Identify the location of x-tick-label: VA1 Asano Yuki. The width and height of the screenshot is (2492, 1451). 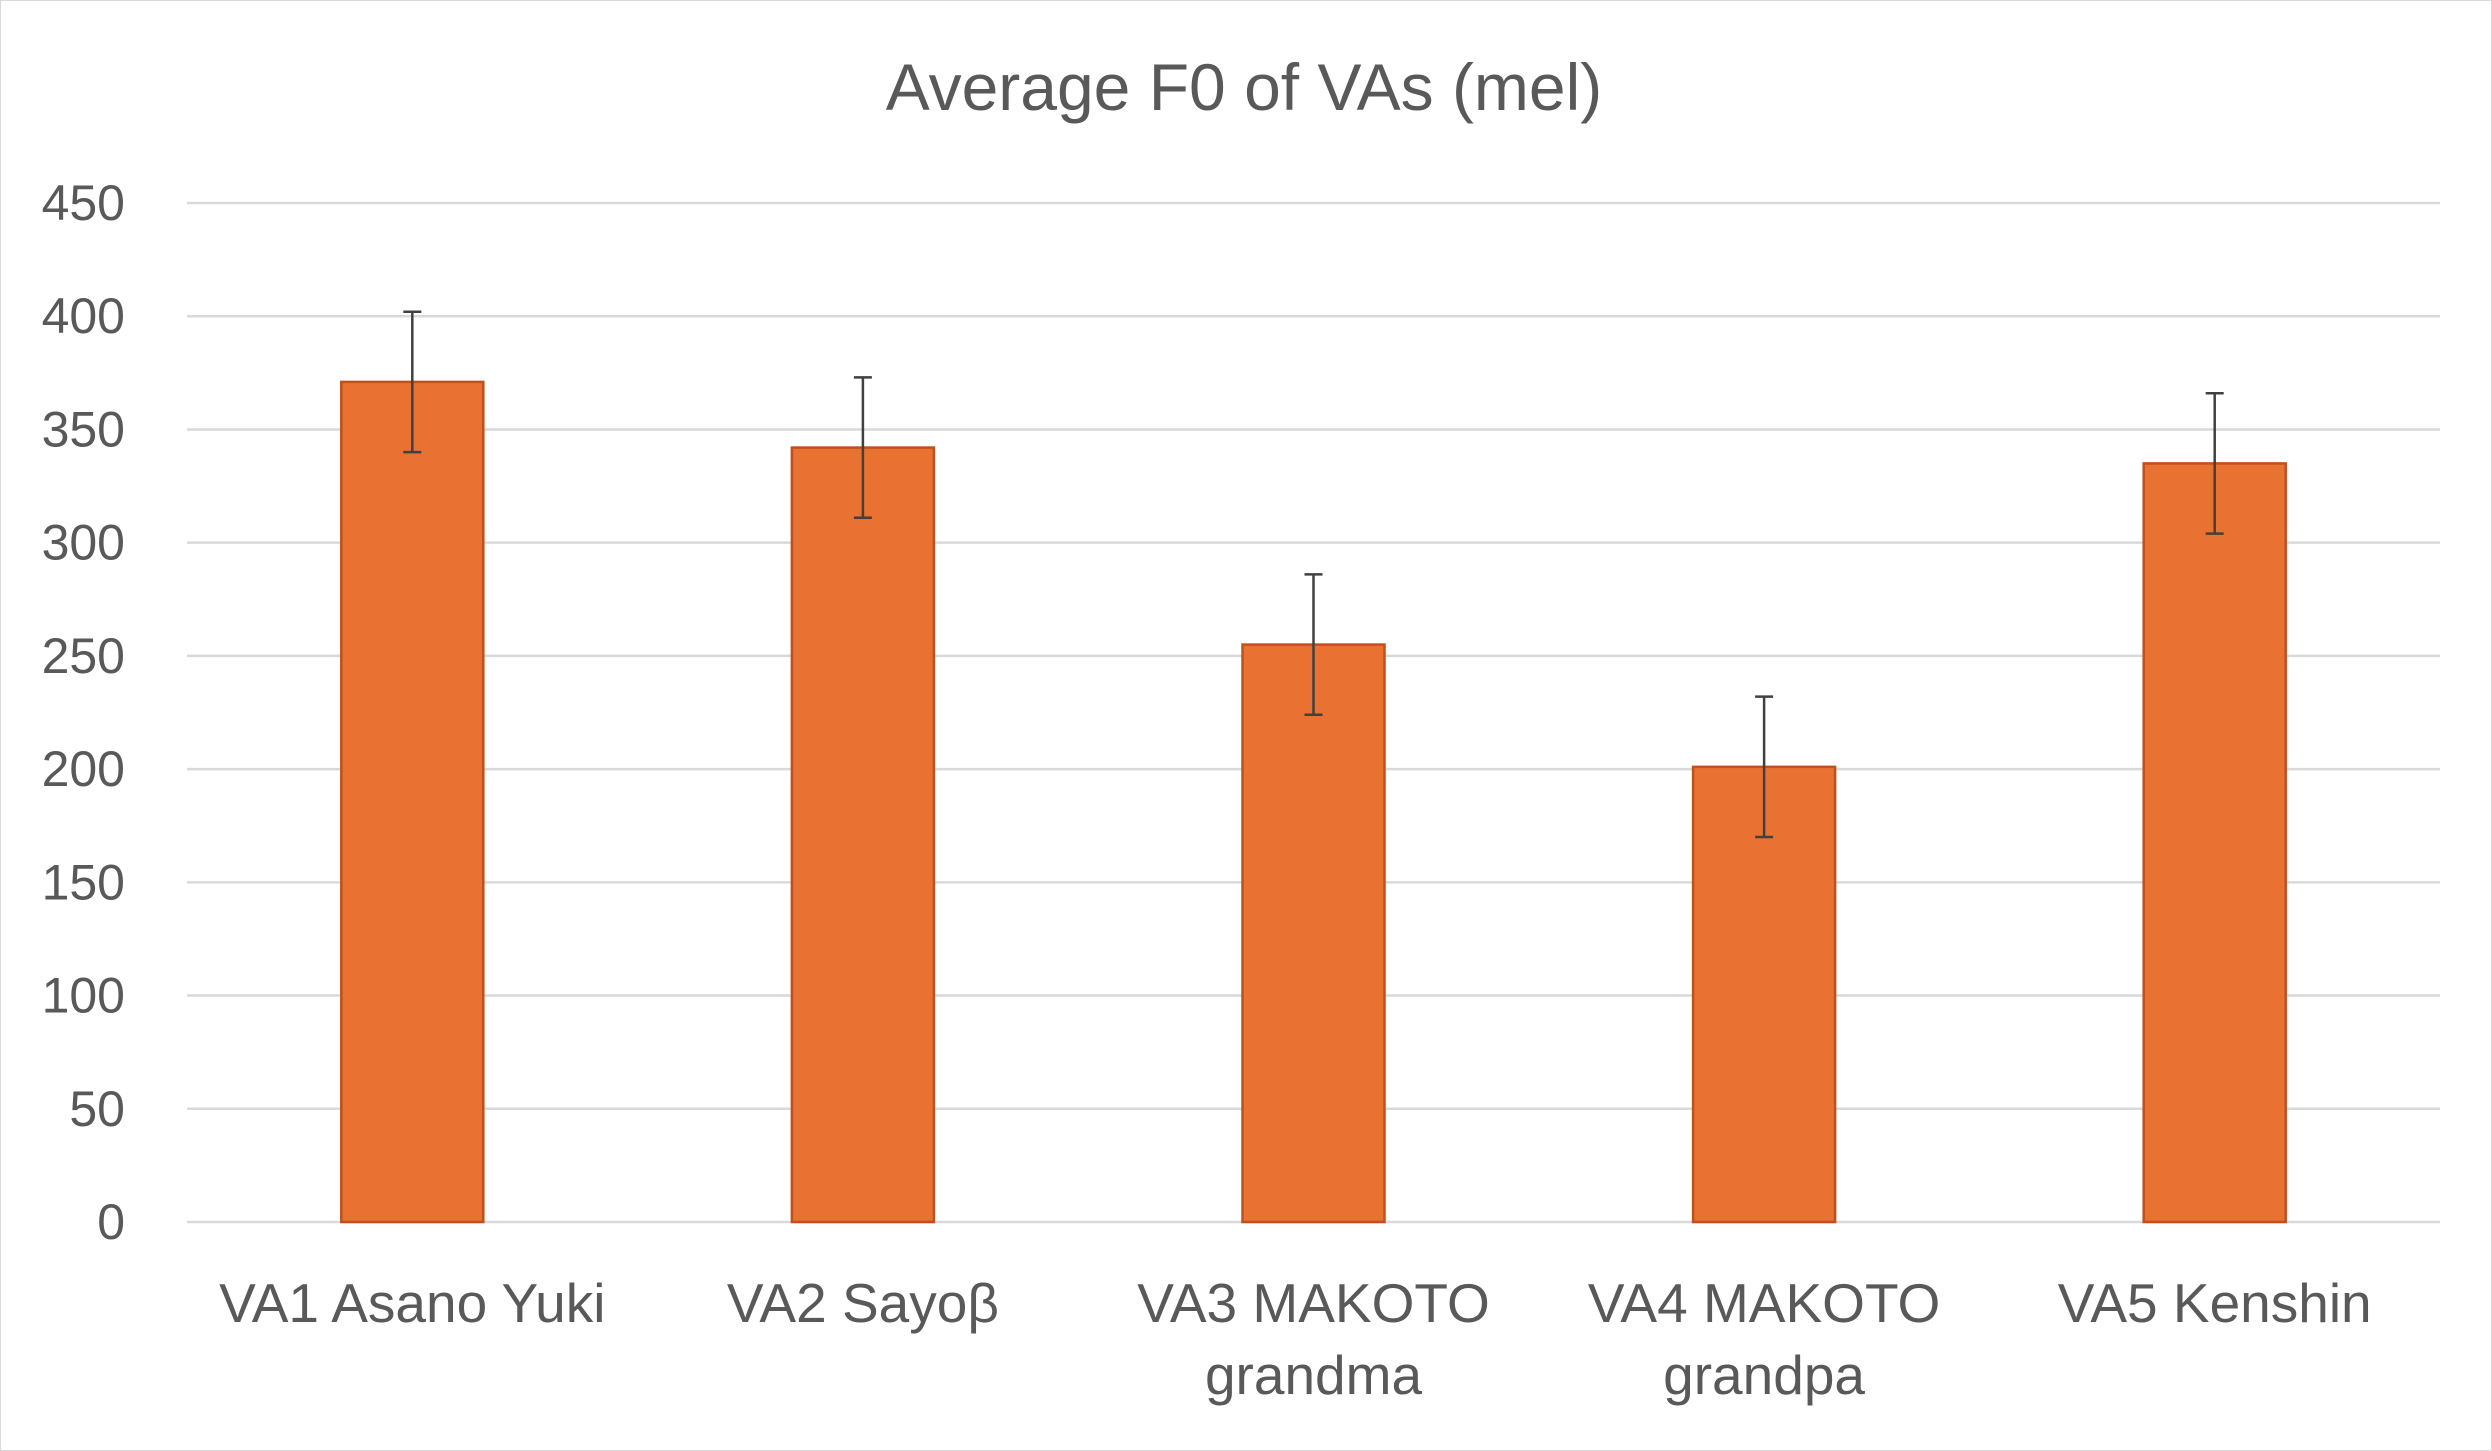
(412, 1303).